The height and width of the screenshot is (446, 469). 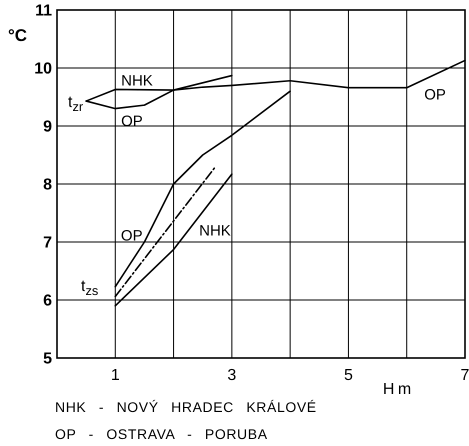 I want to click on text: OP - OSTRAVA - PORUBA, so click(x=161, y=434).